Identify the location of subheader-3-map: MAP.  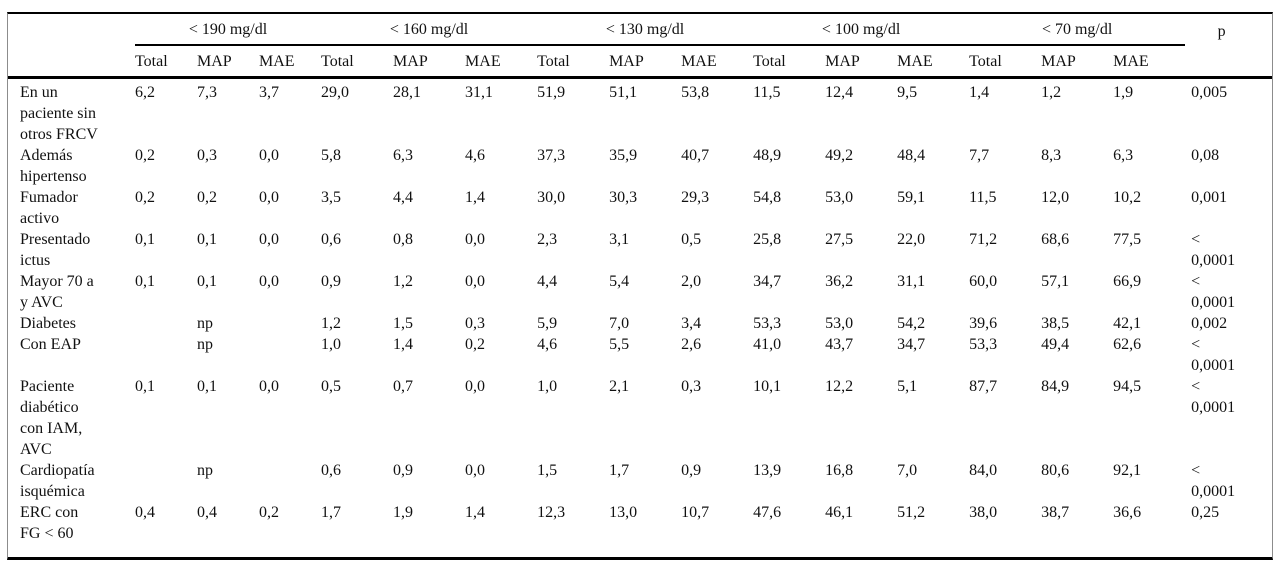
(645, 62).